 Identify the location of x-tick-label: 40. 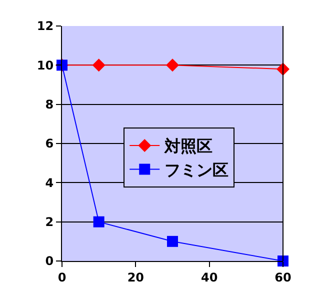
(209, 277).